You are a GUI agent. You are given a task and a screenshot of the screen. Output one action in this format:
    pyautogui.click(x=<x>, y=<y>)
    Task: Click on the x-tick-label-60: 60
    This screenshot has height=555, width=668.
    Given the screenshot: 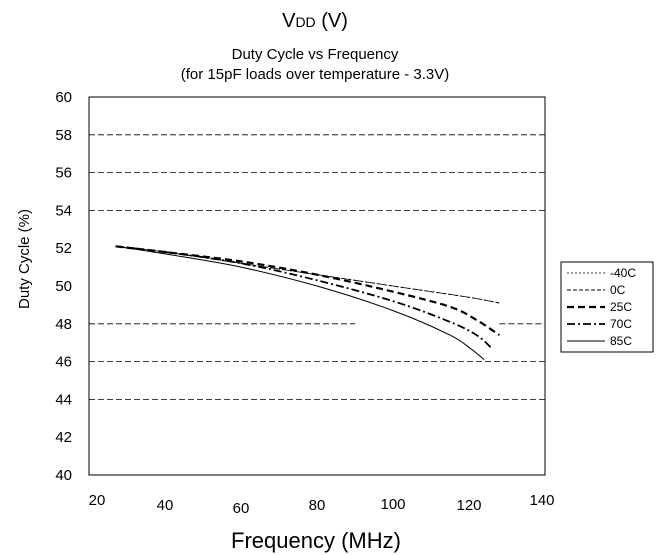 What is the action you would take?
    pyautogui.click(x=241, y=508)
    